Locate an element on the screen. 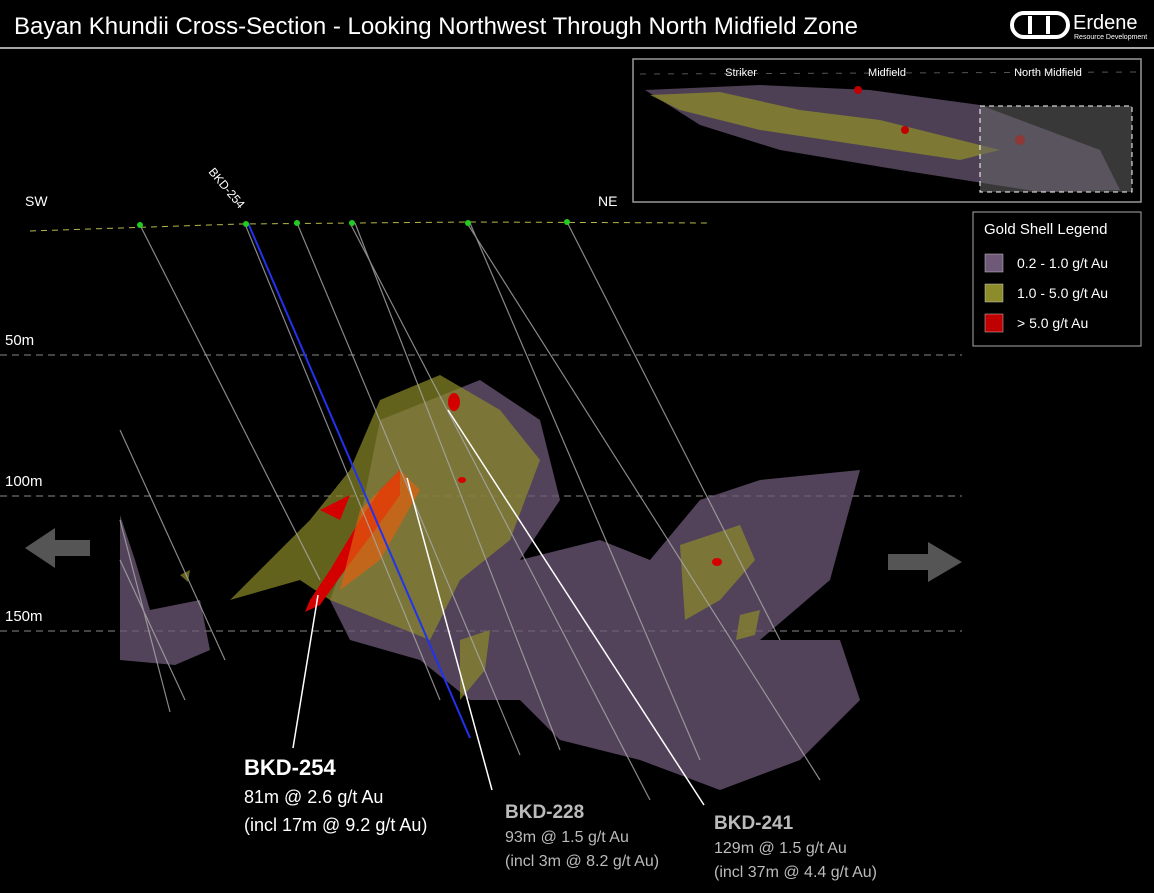 The width and height of the screenshot is (1154, 893). callout-detail: (incl 3m @ 8.2 g/t Au) is located at coordinates (582, 861).